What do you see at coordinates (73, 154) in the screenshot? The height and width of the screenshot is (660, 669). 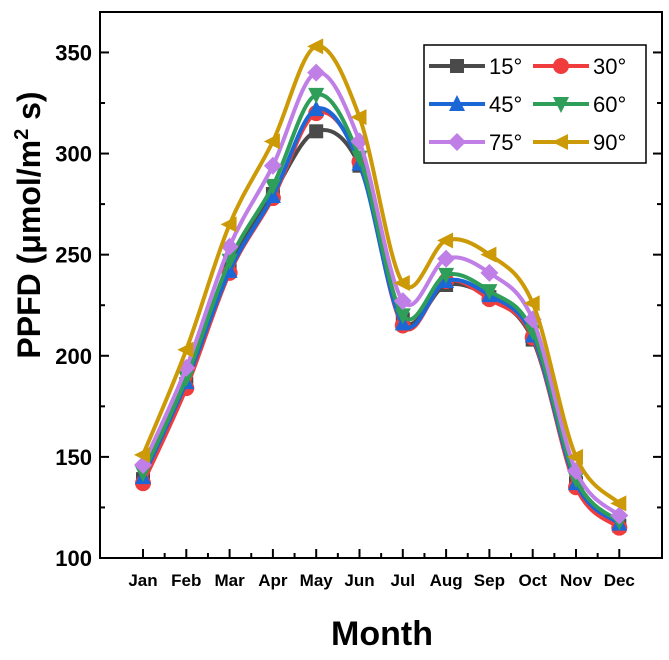 I see `y-tick-label: 300` at bounding box center [73, 154].